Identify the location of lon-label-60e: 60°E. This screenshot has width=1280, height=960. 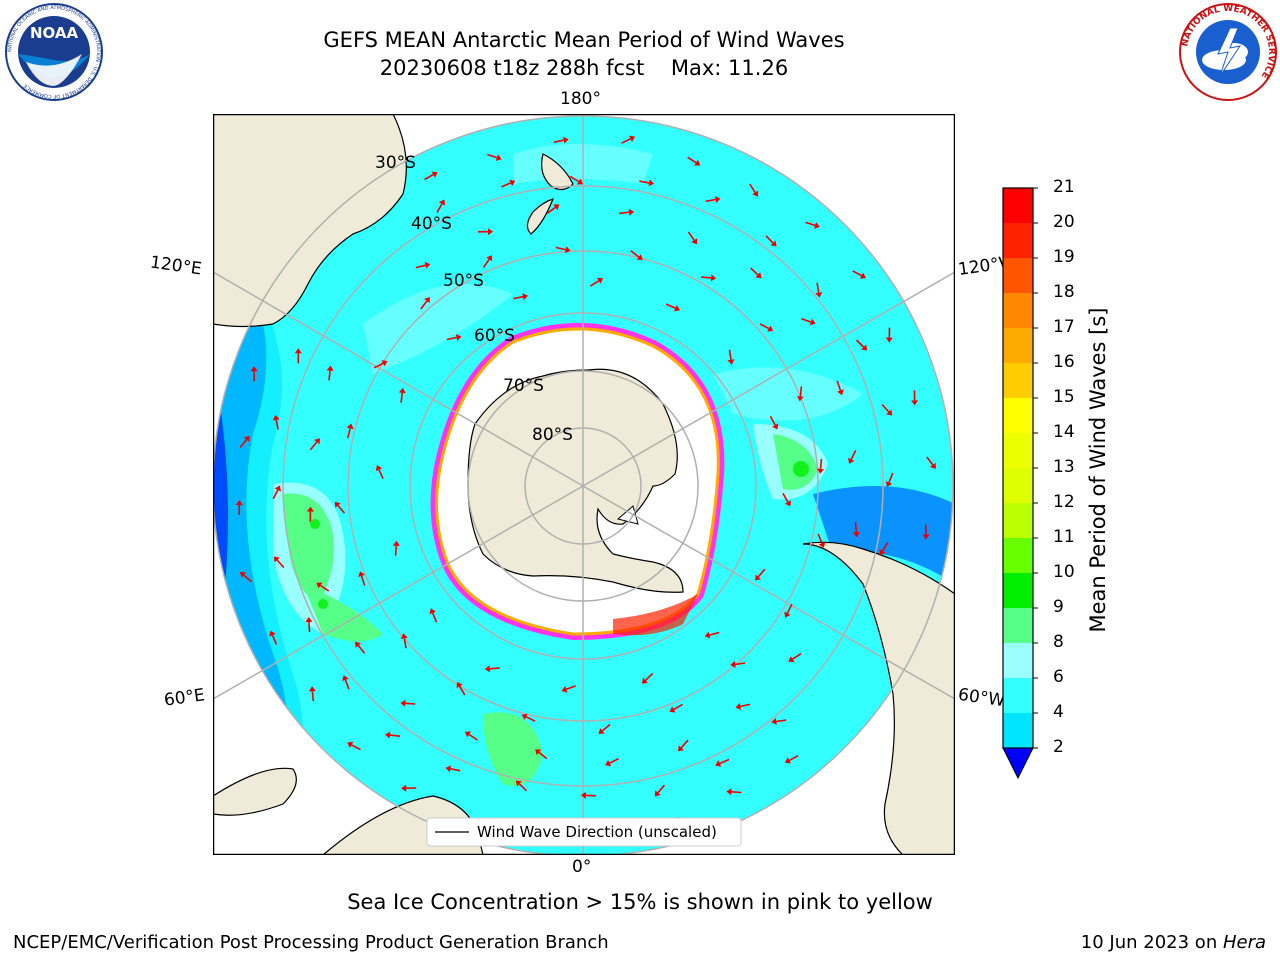
(184, 698).